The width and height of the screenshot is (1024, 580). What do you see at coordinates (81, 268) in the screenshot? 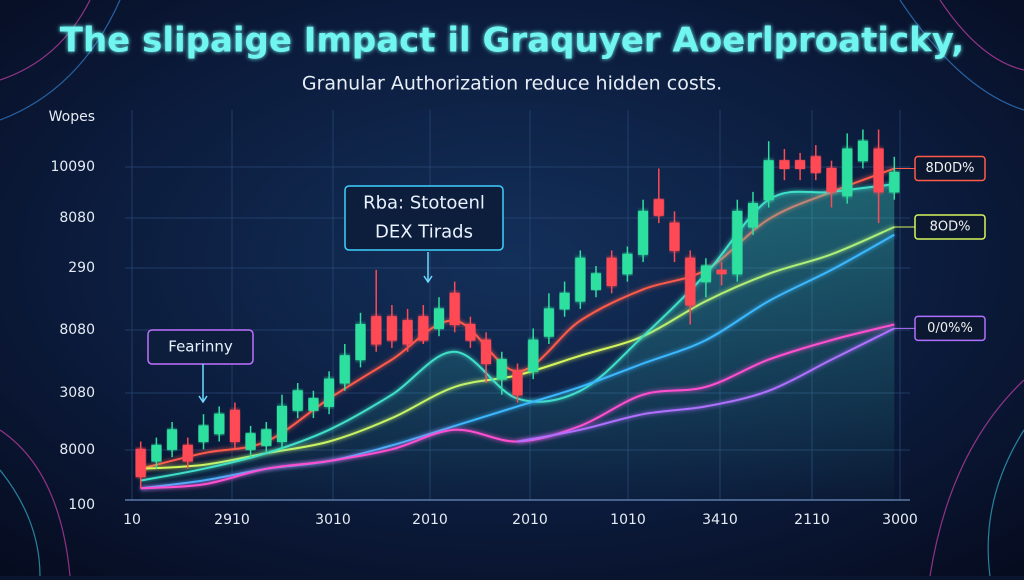
I see `y-axis-label: 290` at bounding box center [81, 268].